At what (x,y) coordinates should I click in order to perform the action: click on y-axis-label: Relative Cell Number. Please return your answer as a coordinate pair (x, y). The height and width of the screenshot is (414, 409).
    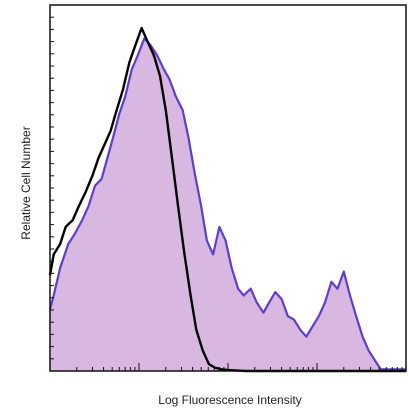
    Looking at the image, I should click on (26, 182).